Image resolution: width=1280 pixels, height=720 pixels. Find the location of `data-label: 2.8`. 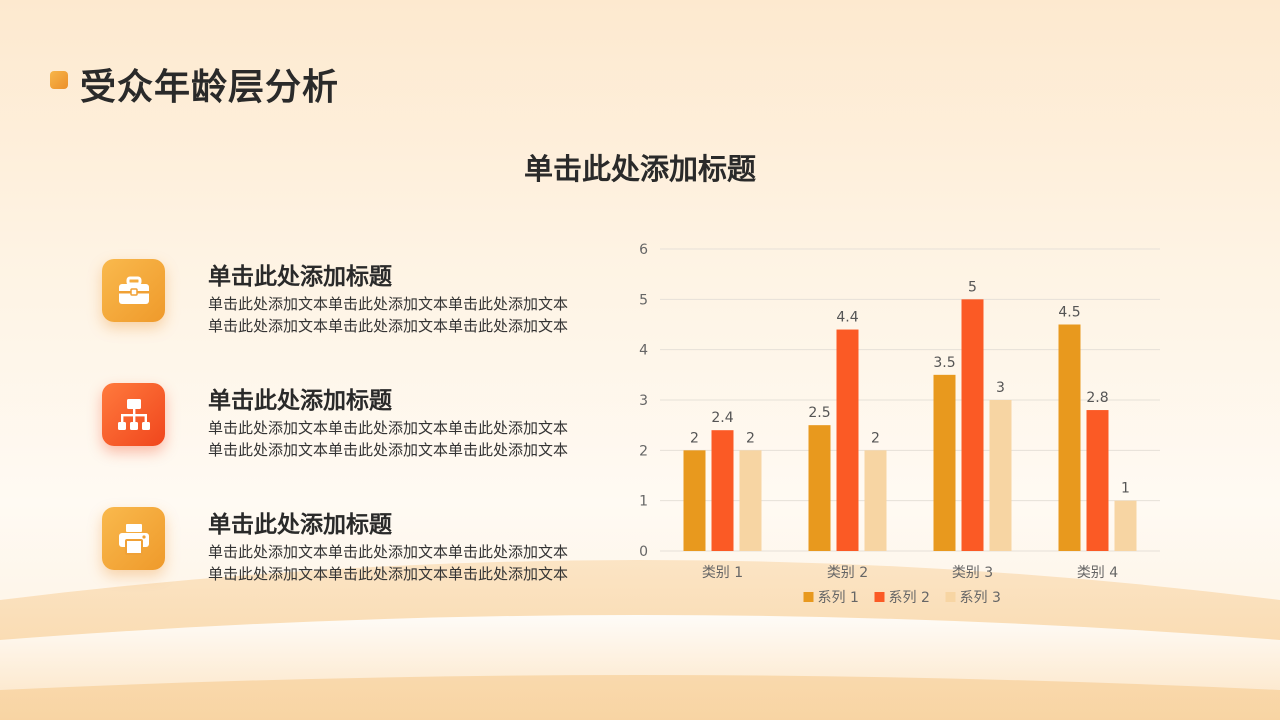

data-label: 2.8 is located at coordinates (1097, 398).